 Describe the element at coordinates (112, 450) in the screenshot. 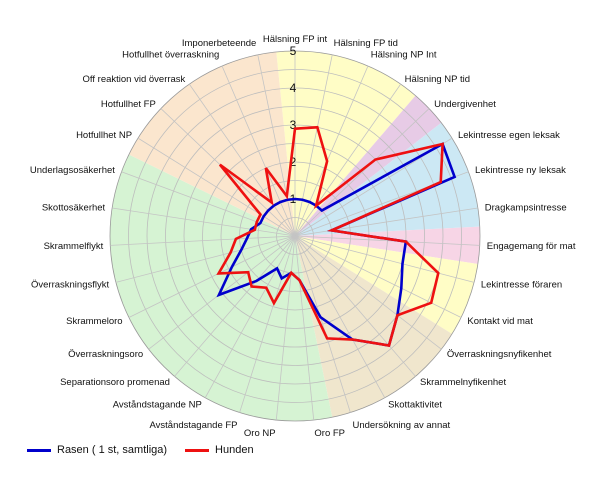

I see `legend-label-series-1: Rasen ( 1 st, samtliga)` at that location.